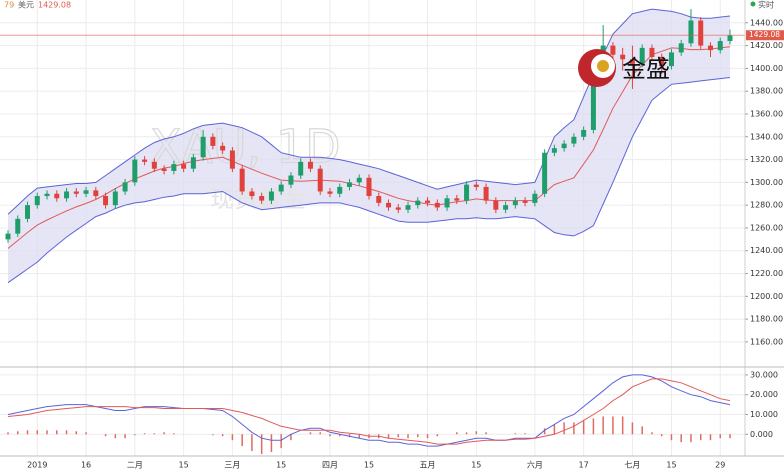  I want to click on y-tick-label: 1240.00, so click(766, 250).